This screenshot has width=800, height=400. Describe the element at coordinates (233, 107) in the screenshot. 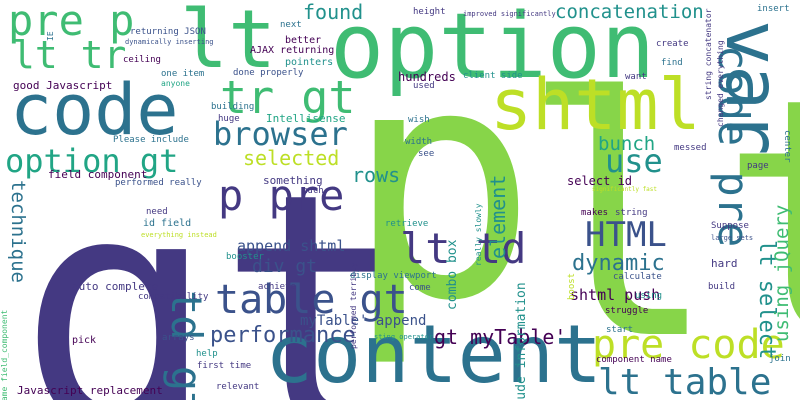

I see `word: building` at that location.